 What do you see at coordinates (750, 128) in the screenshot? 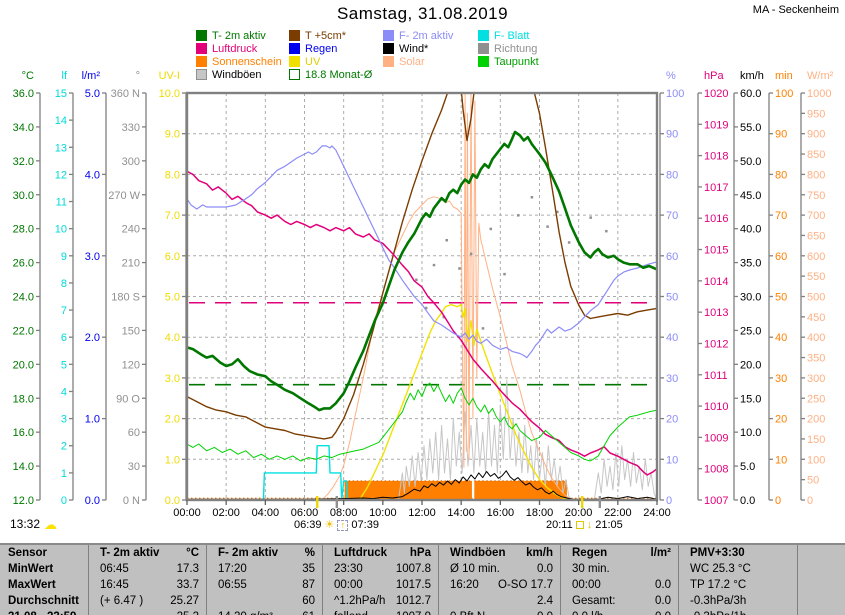
I see `svg-text: 55.0` at bounding box center [750, 128].